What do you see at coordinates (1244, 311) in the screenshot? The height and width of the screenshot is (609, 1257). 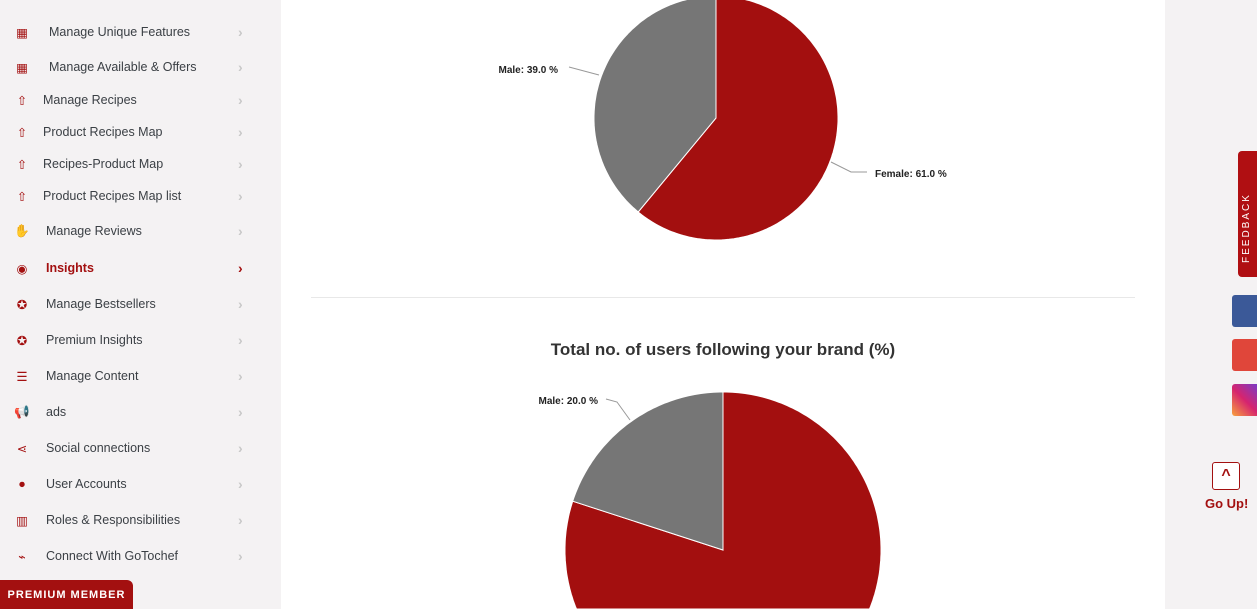 I see `facebook-icon` at bounding box center [1244, 311].